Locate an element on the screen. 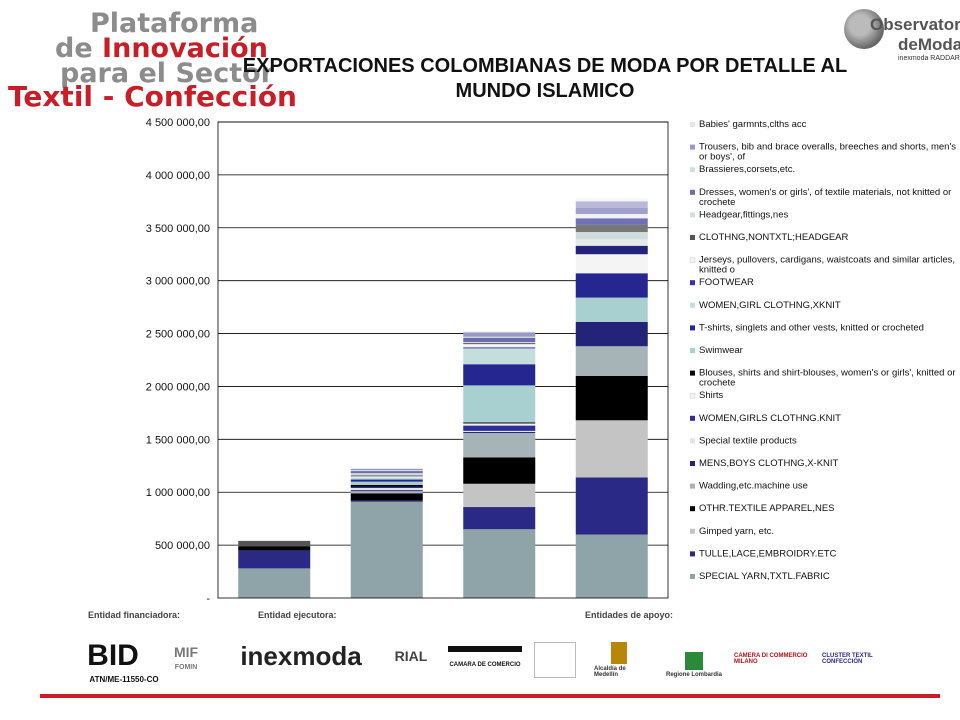  legend-label: WOMEN,GIRL CLOTHNG,XKNIT is located at coordinates (770, 305).